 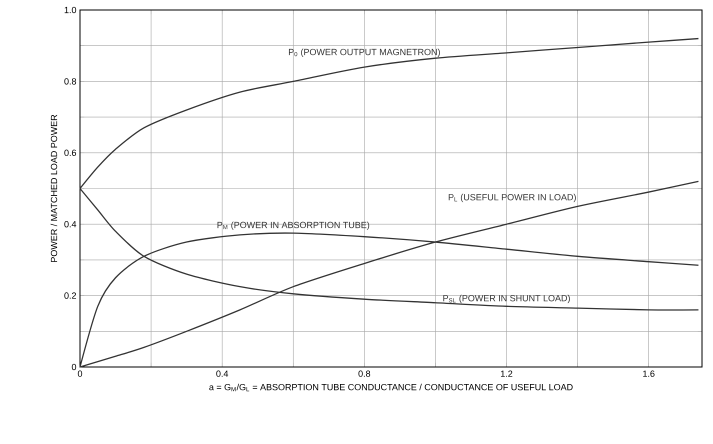 I want to click on x-tick-label: 0.8, so click(x=364, y=373).